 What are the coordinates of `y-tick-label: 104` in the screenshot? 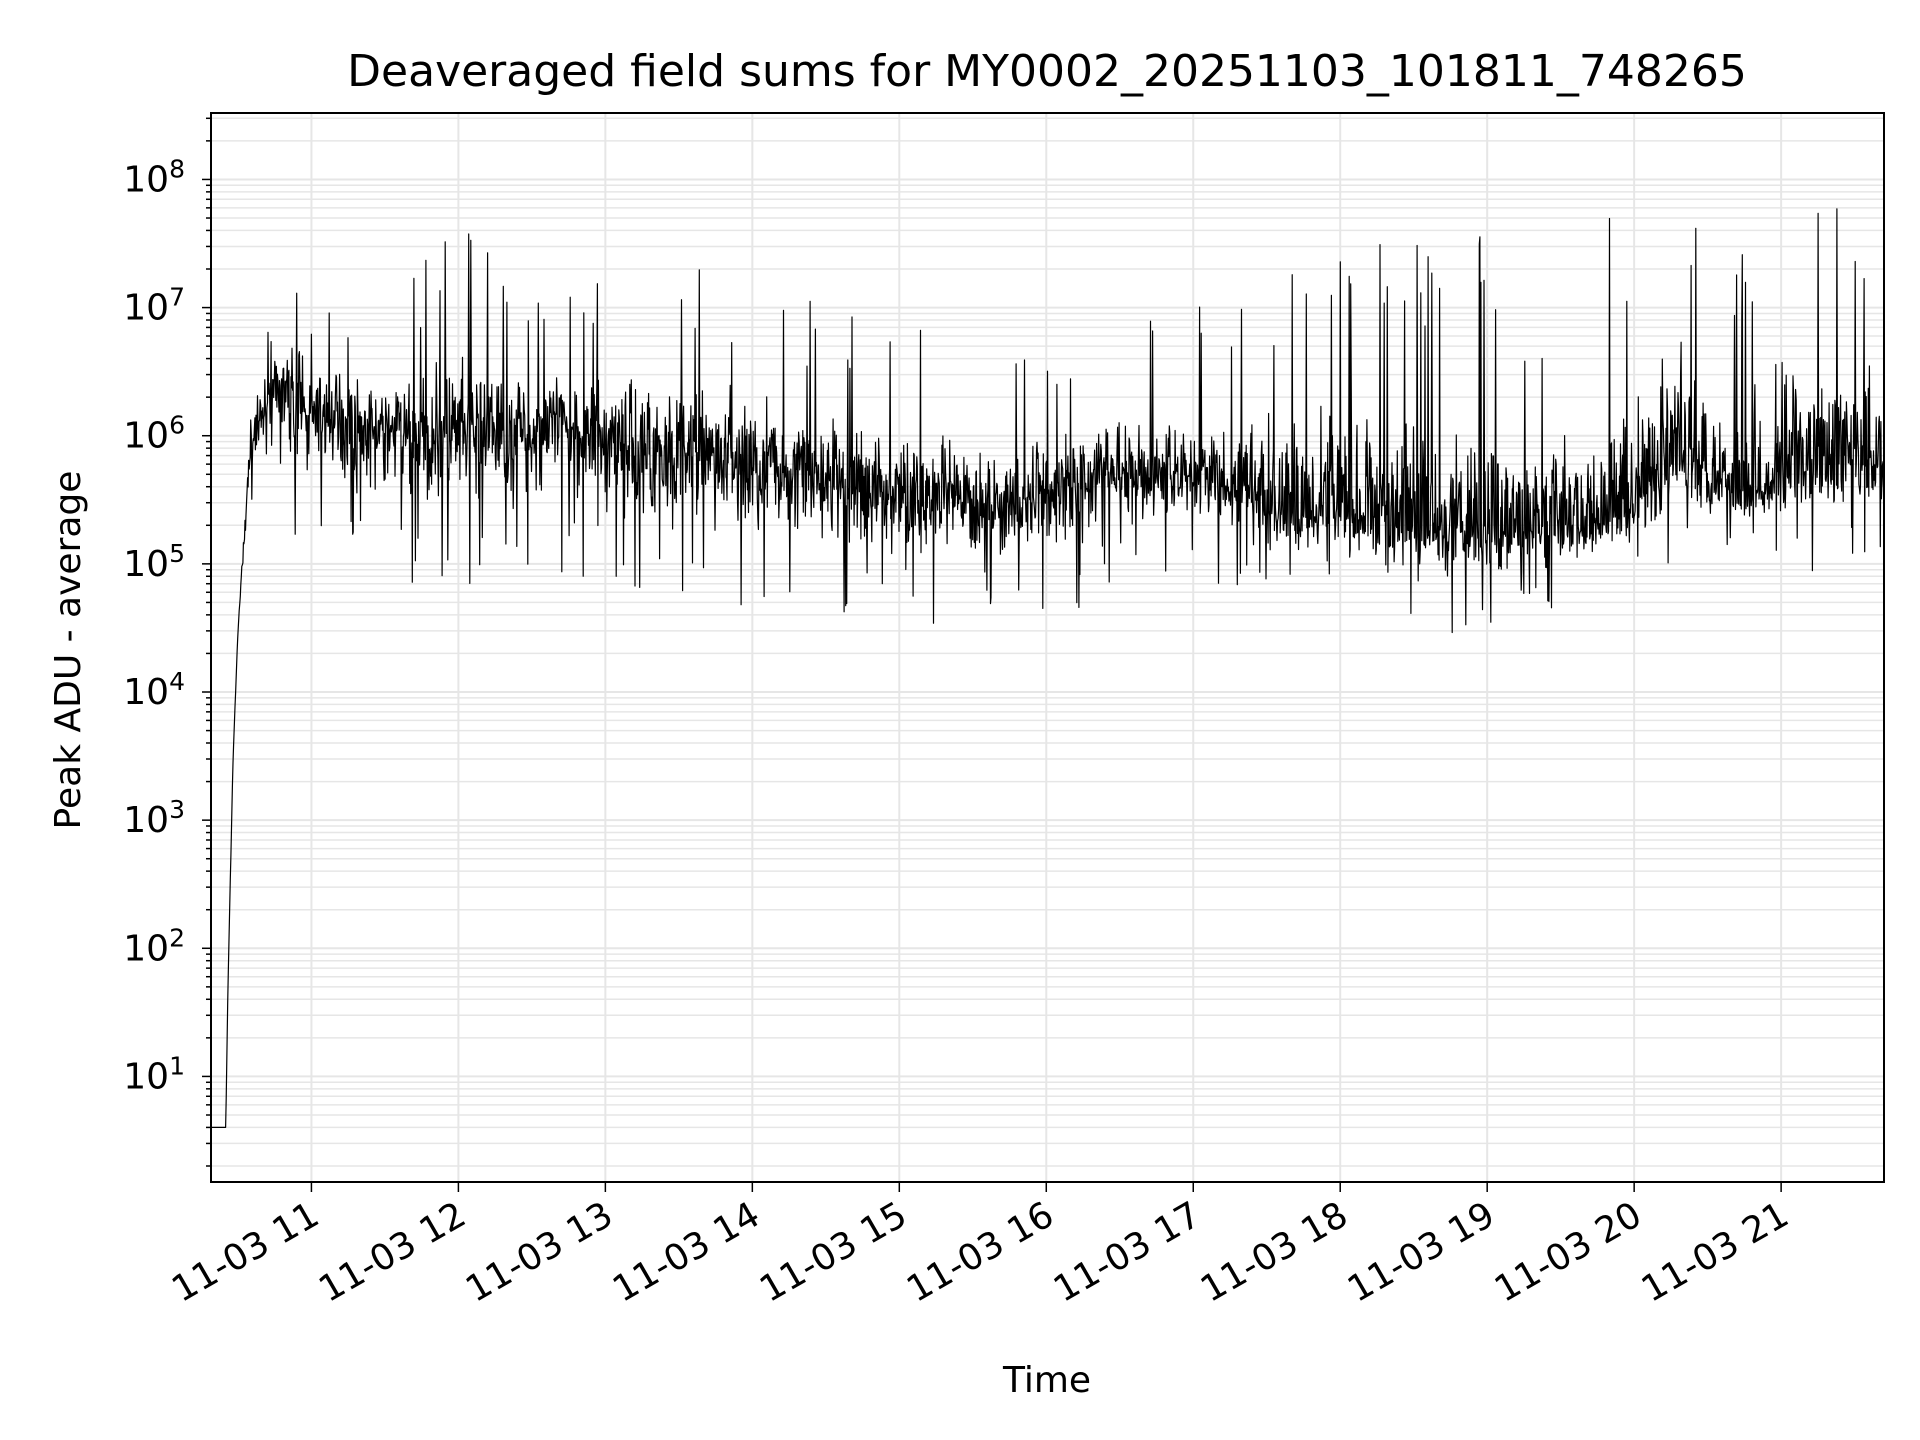 It's located at (154, 690).